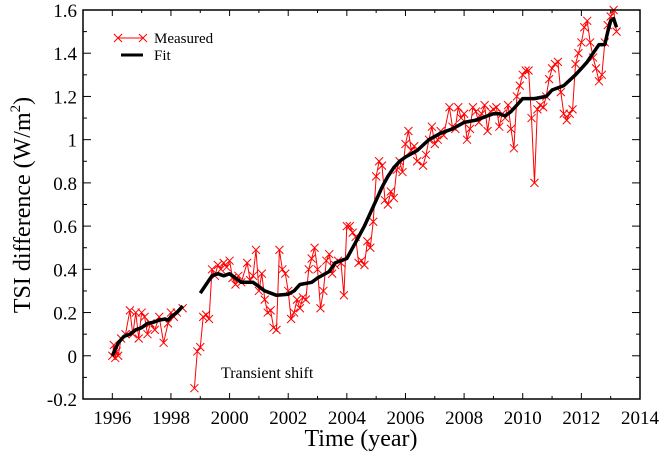 The image size is (665, 453). Describe the element at coordinates (73, 357) in the screenshot. I see `y-tick-label: 0` at that location.